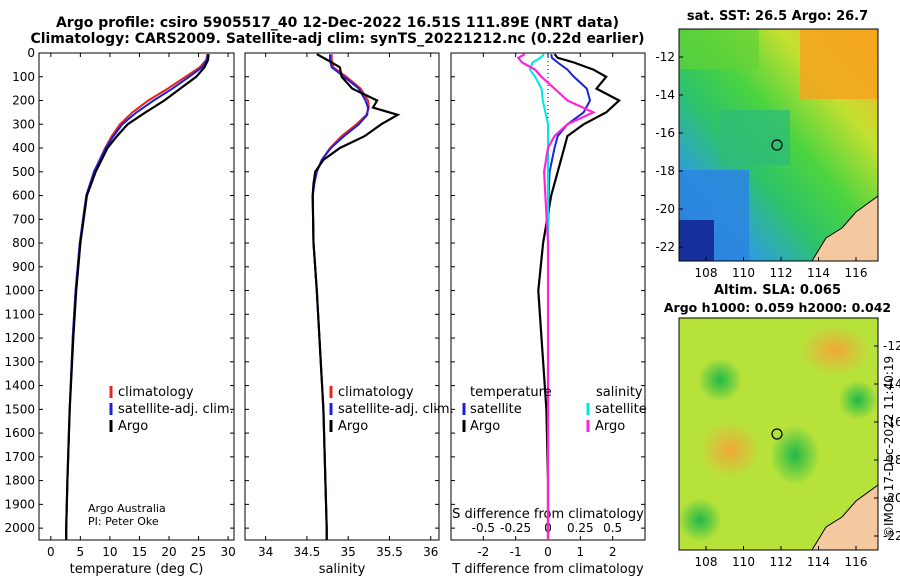 The height and width of the screenshot is (580, 900). I want to click on y-tick-label: 0, so click(31, 53).